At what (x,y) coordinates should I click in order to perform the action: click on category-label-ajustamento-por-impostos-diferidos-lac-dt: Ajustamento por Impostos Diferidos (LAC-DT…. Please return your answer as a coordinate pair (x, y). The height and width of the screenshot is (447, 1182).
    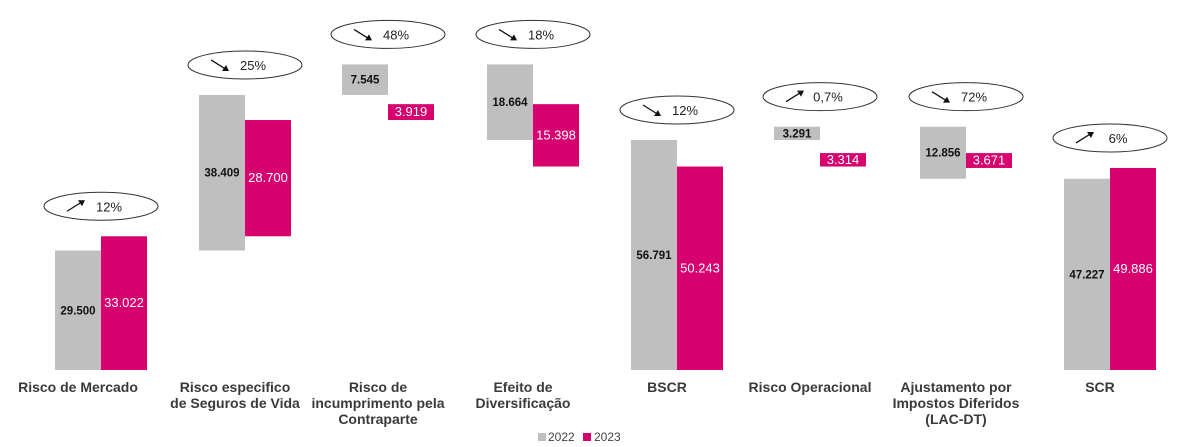
    Looking at the image, I should click on (956, 403).